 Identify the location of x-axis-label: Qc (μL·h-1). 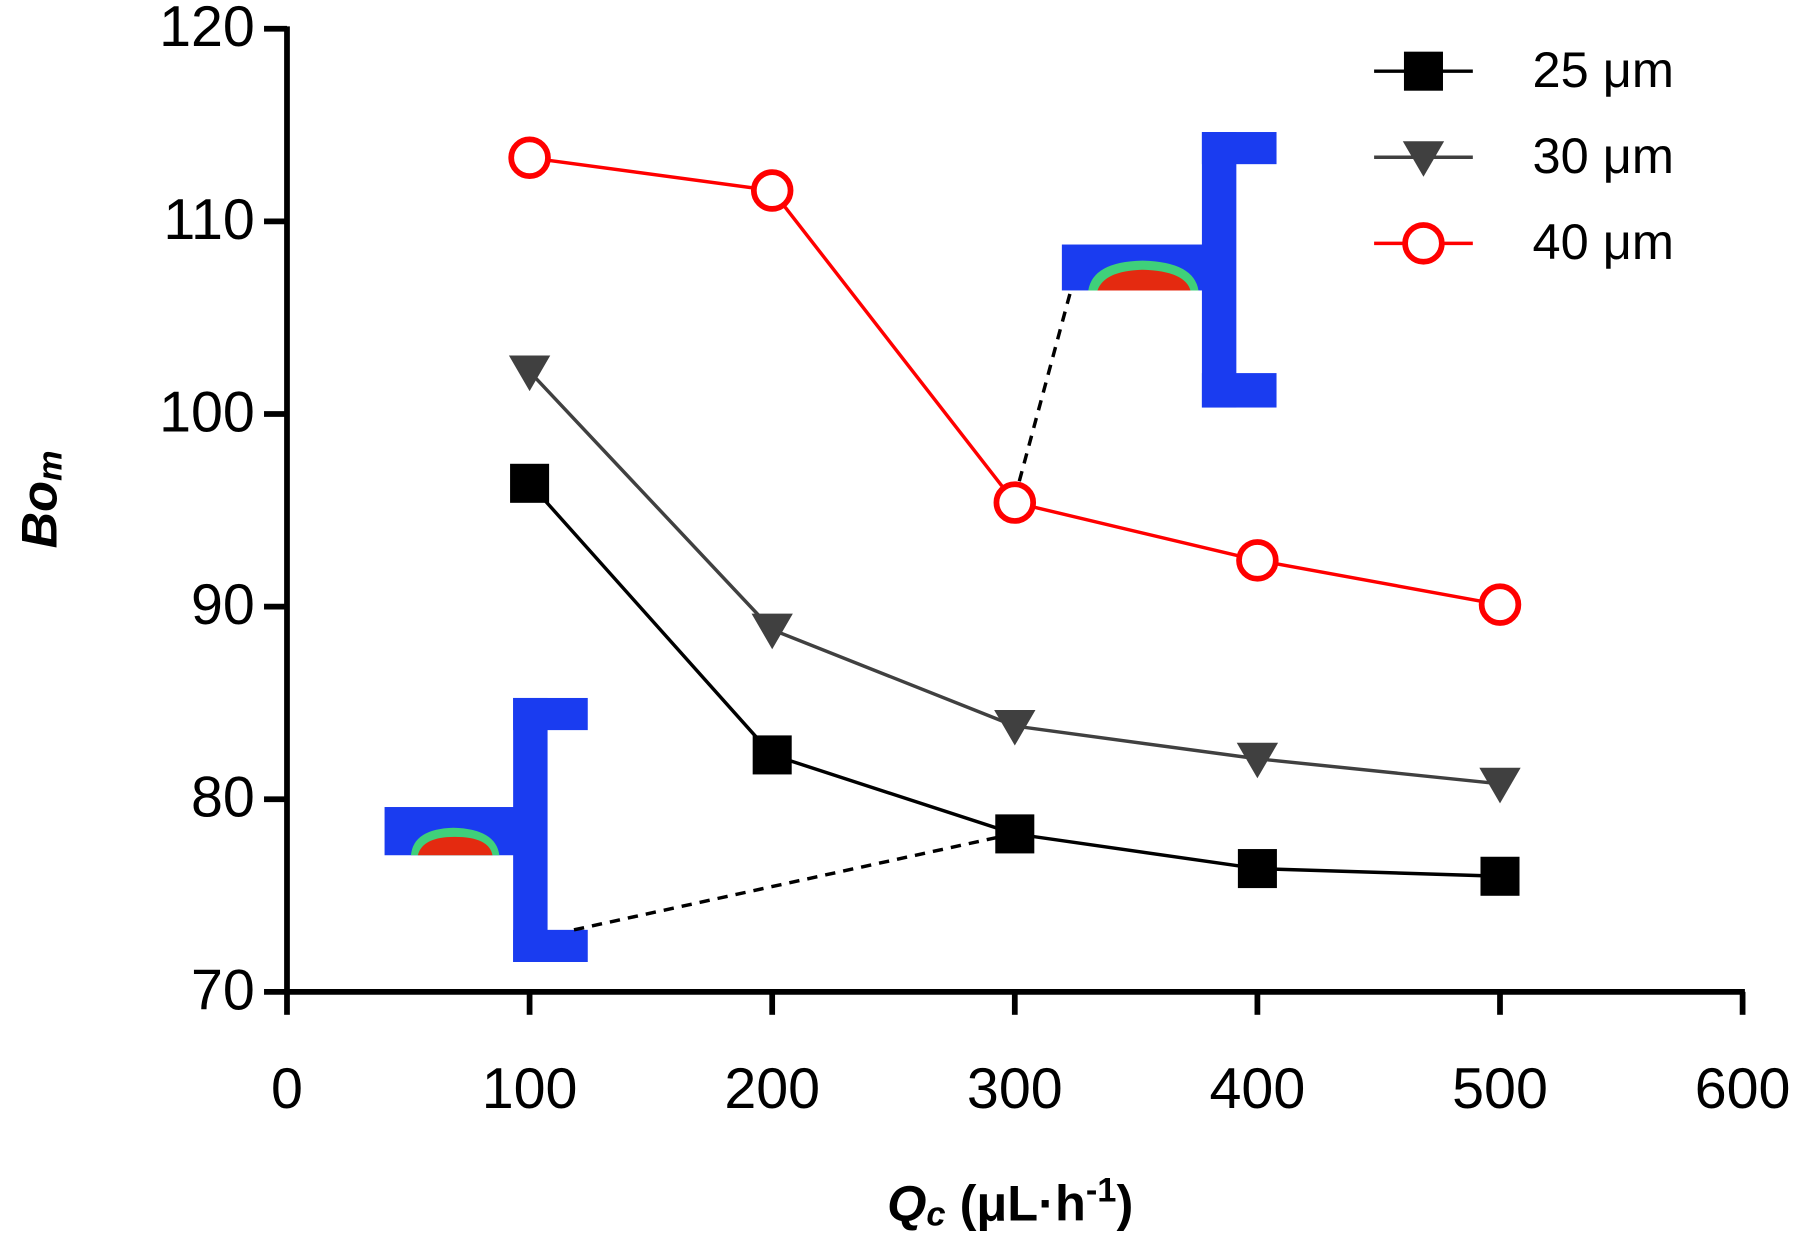
(1010, 1202).